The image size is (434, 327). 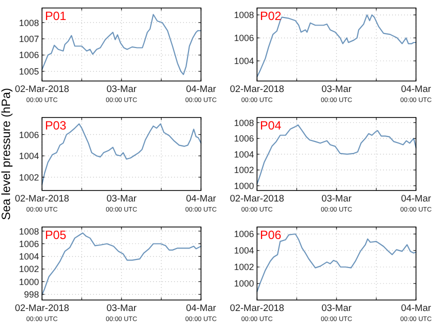 What do you see at coordinates (31, 295) in the screenshot?
I see `y-tick-label: 998` at bounding box center [31, 295].